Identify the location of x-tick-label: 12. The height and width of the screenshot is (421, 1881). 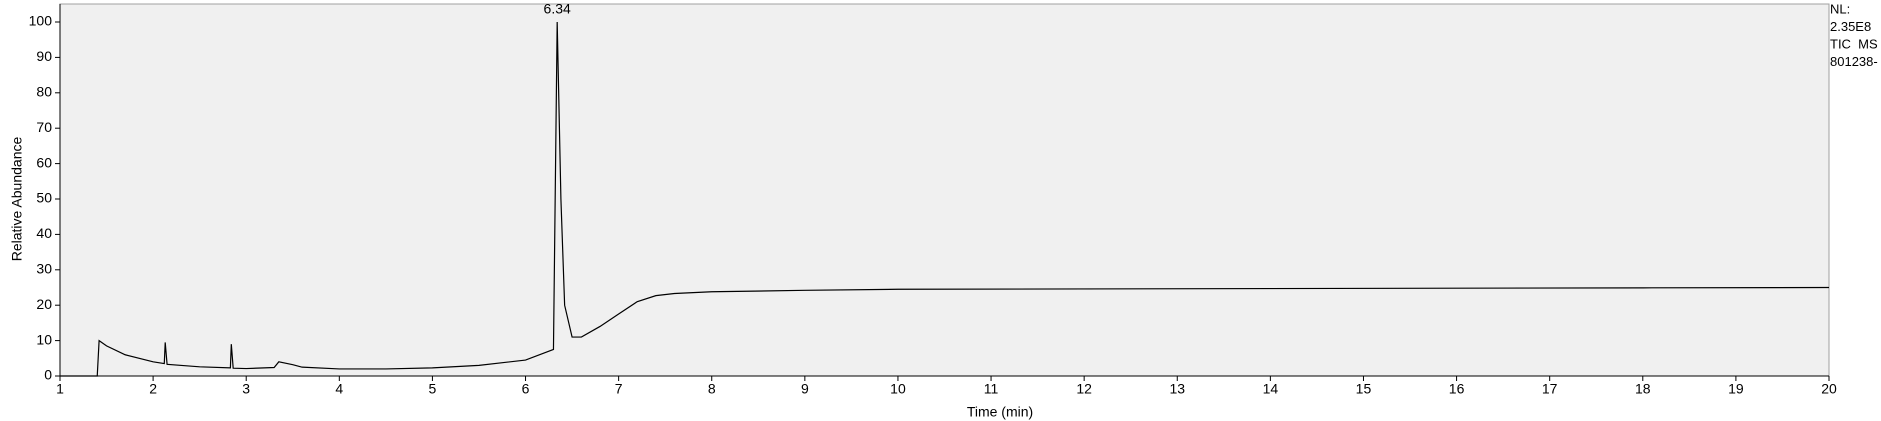
(1084, 389).